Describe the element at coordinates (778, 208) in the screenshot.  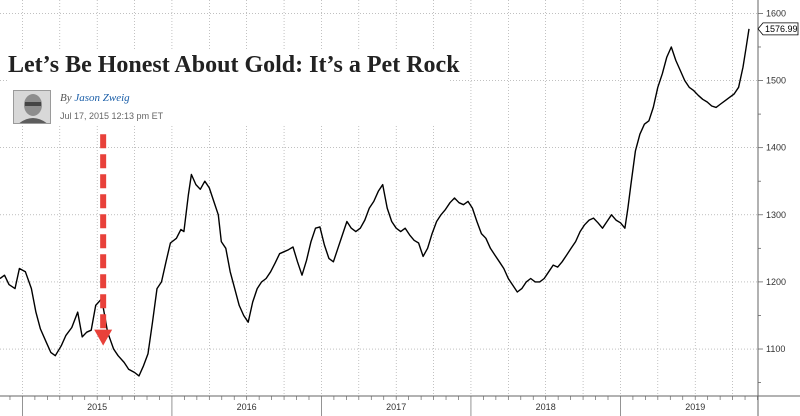
I see `y-axis: 1100 1200 1300 1400 1500 1600 1576.99` at that location.